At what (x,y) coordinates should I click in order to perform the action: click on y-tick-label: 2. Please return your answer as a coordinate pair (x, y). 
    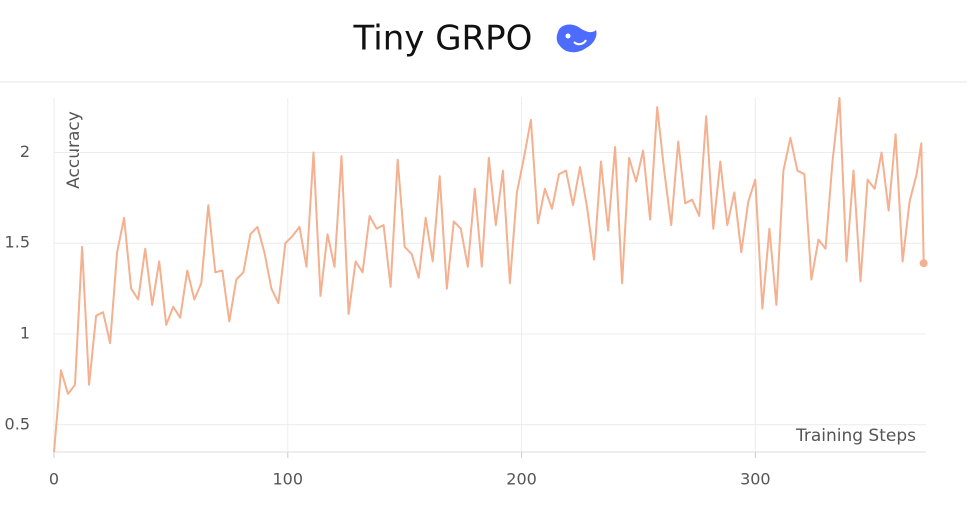
    Looking at the image, I should click on (25, 151).